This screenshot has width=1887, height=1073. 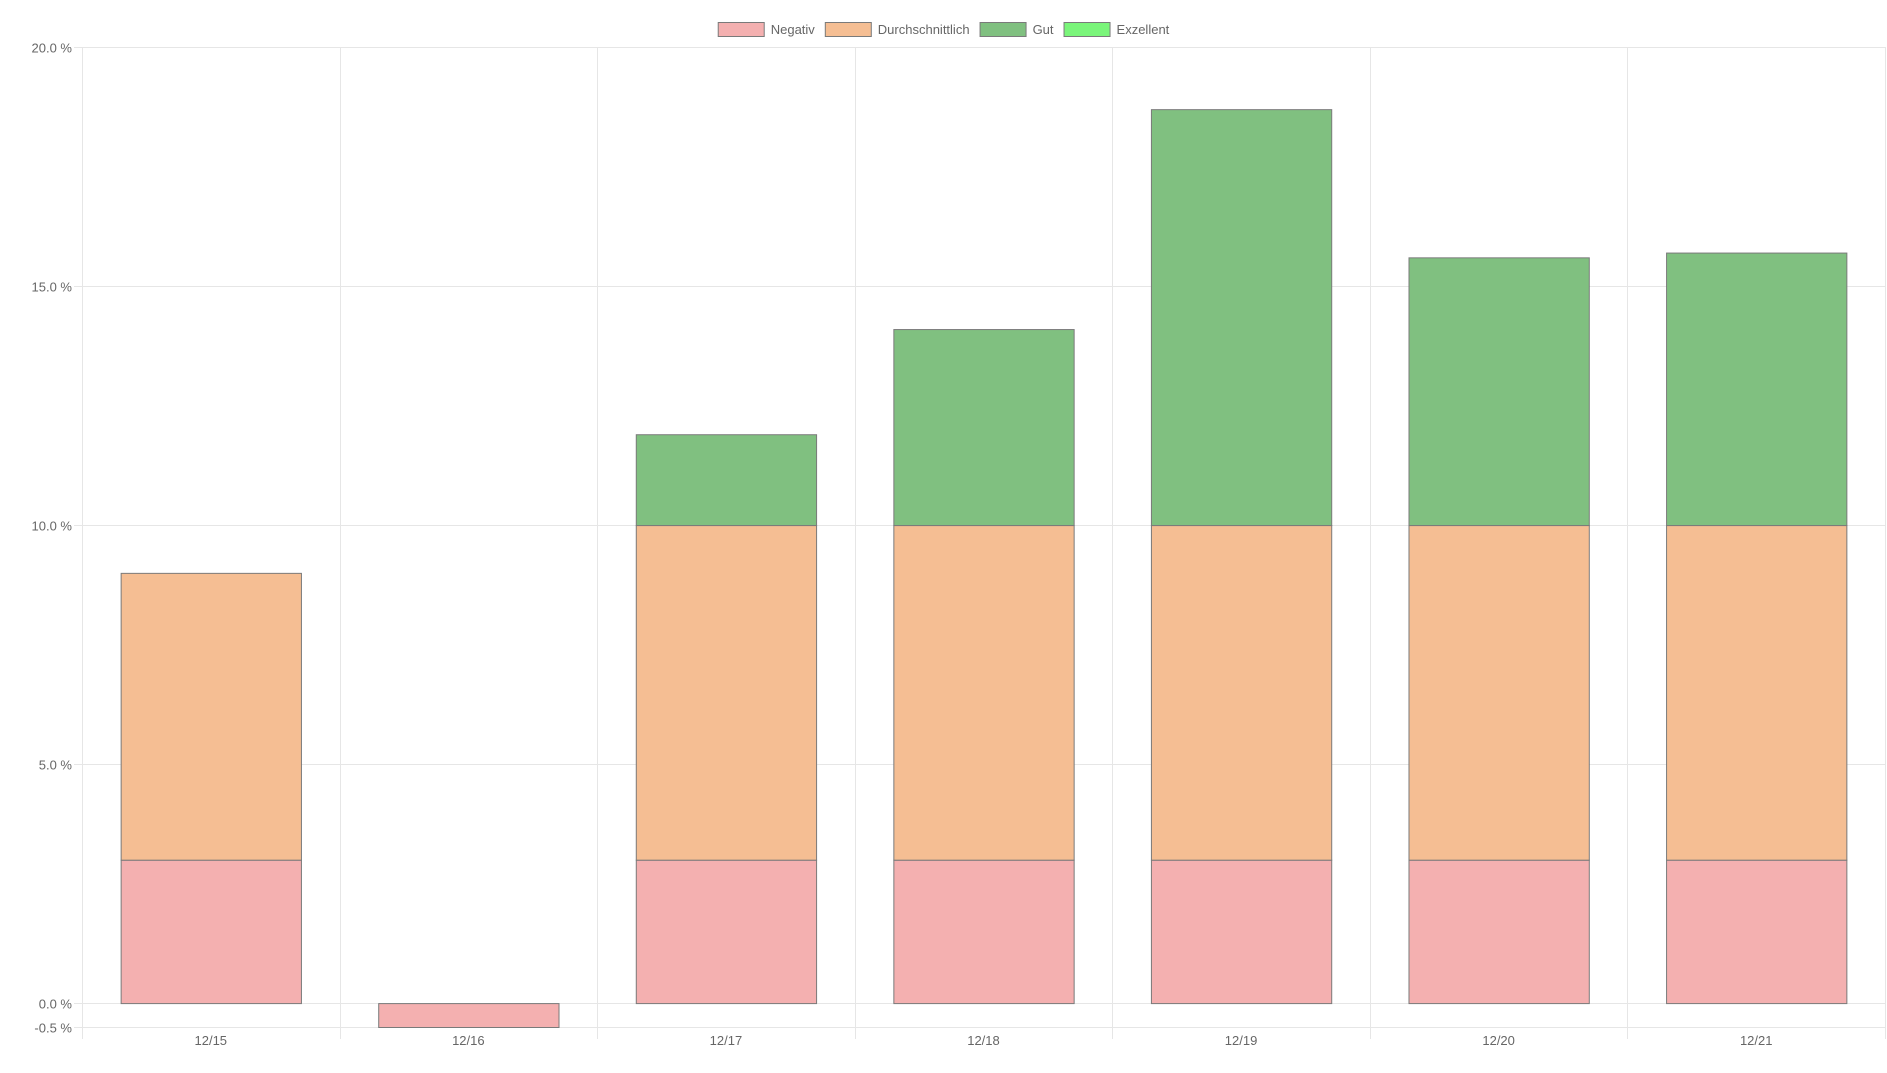 I want to click on legend: Negativ Durchschnittlich Gut Exzellent, so click(x=943, y=29).